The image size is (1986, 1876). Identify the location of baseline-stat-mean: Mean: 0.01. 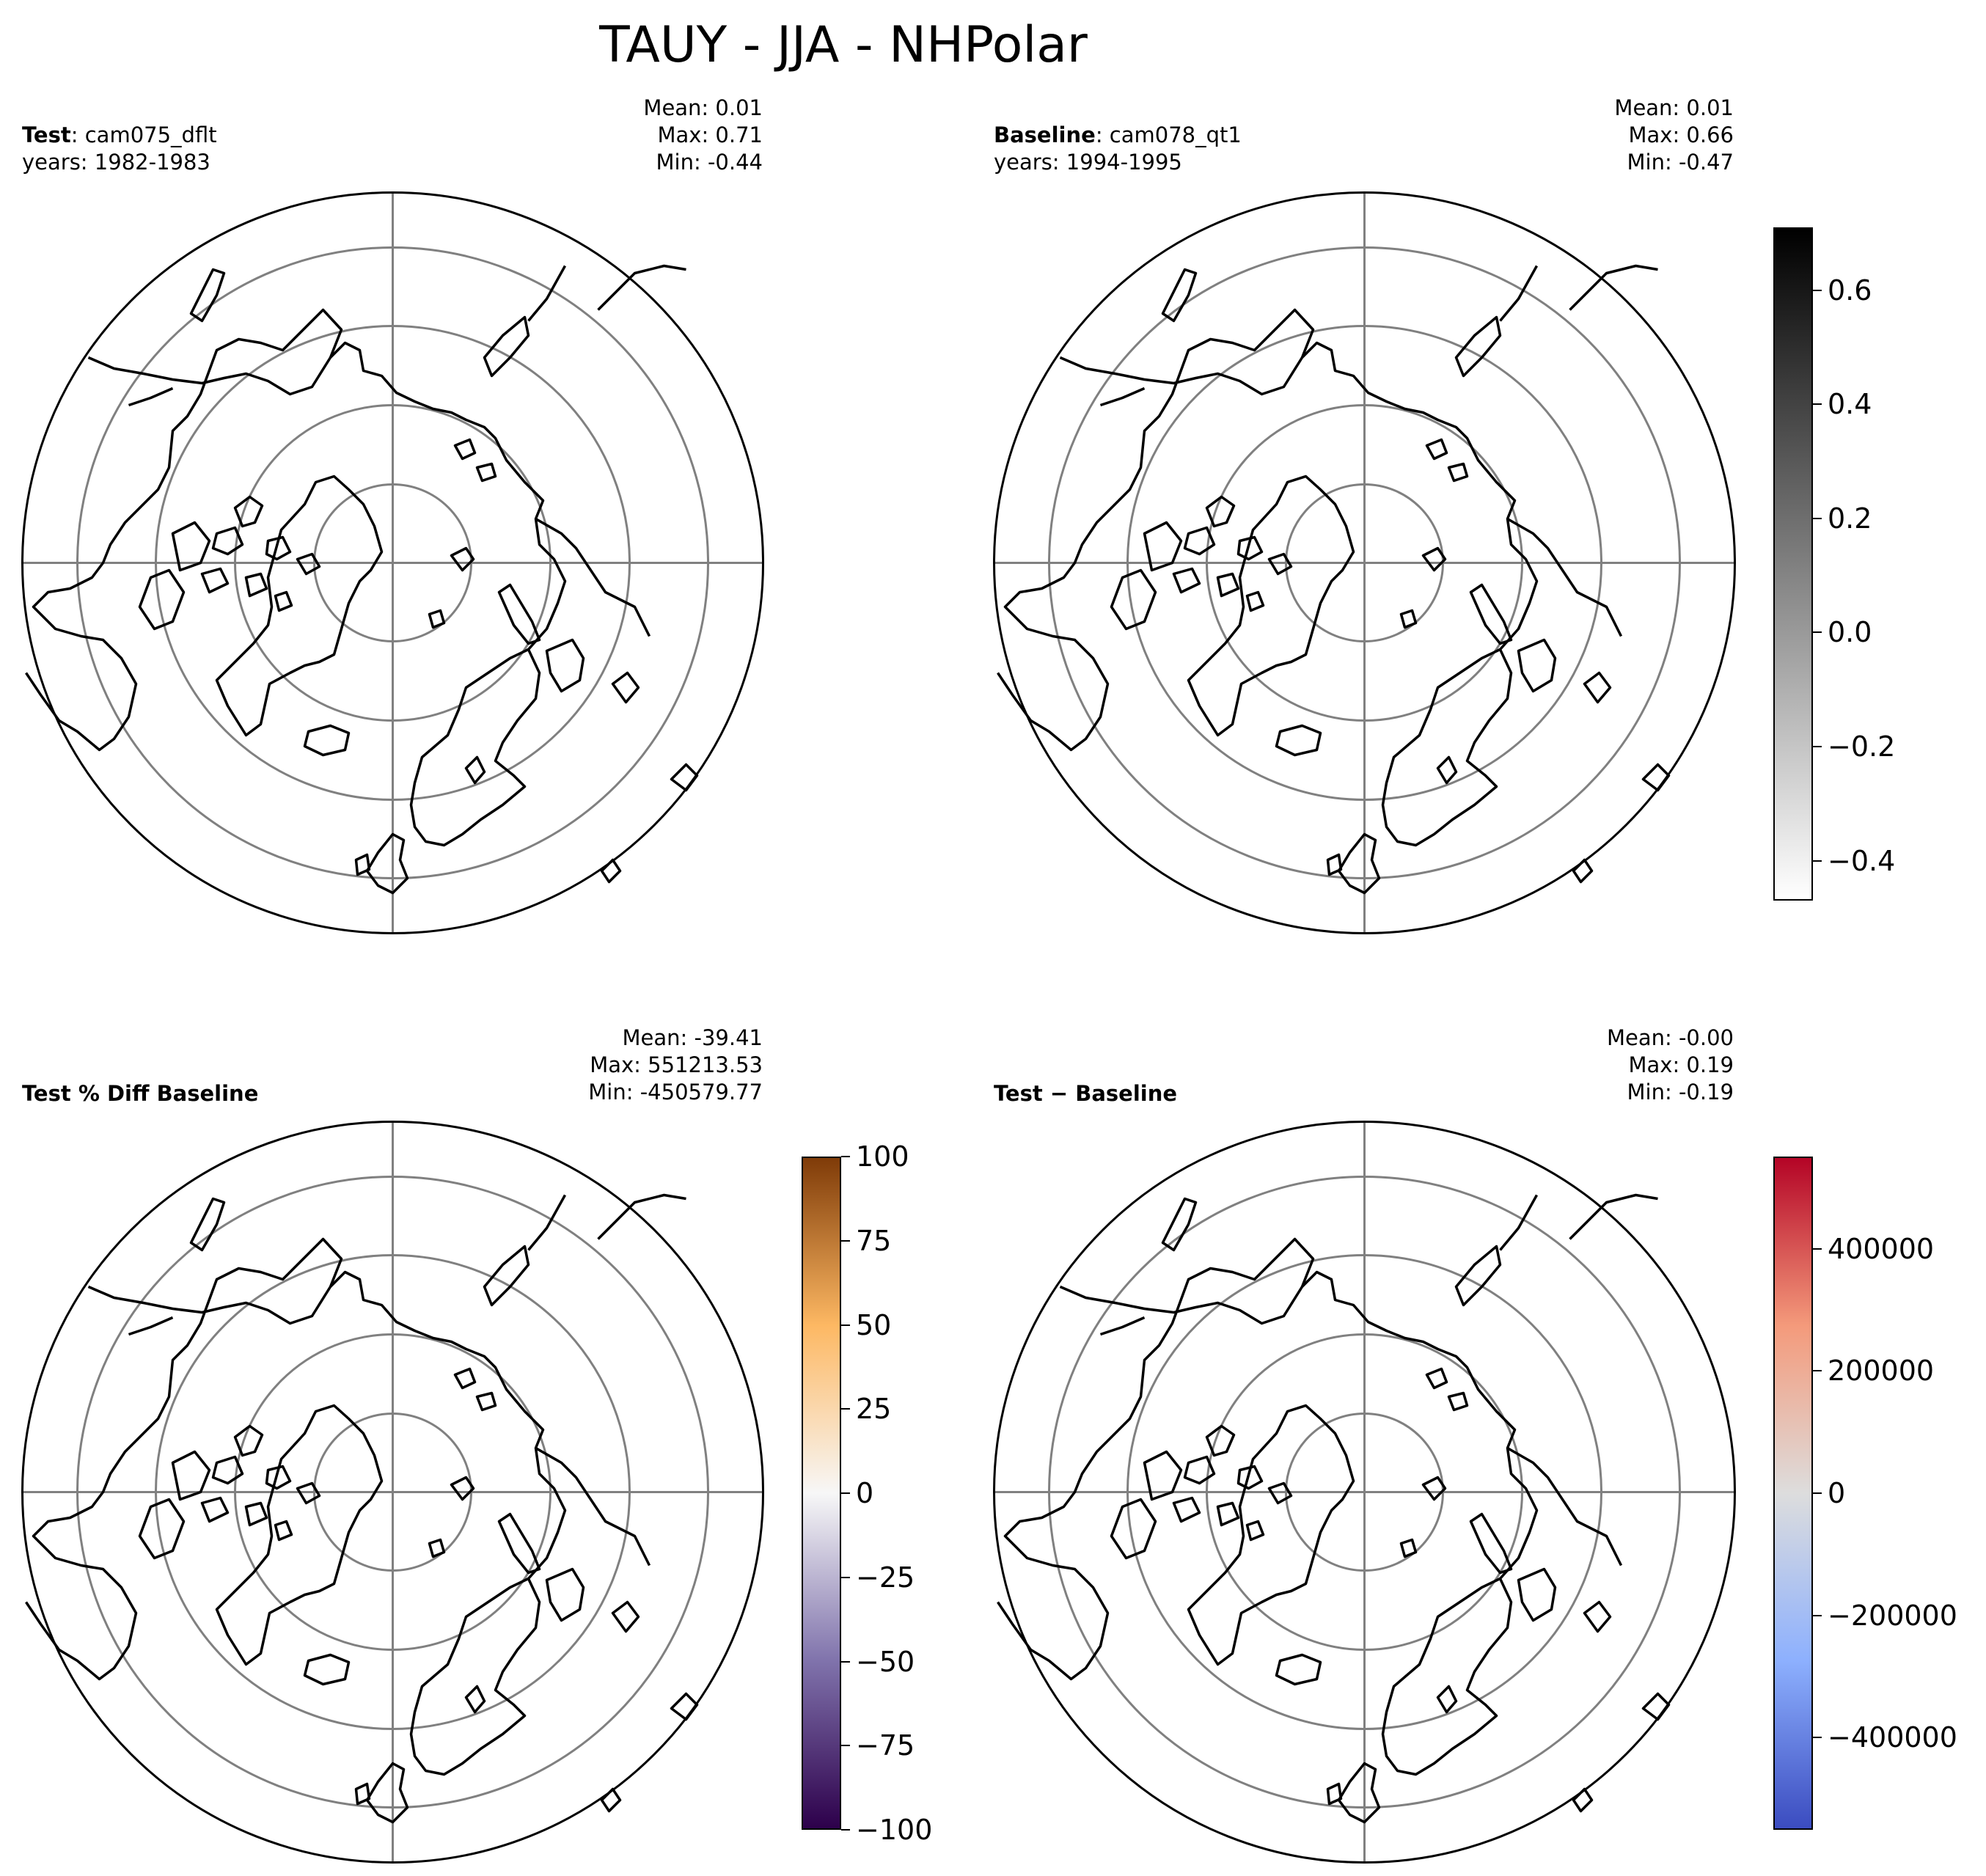
(1674, 107).